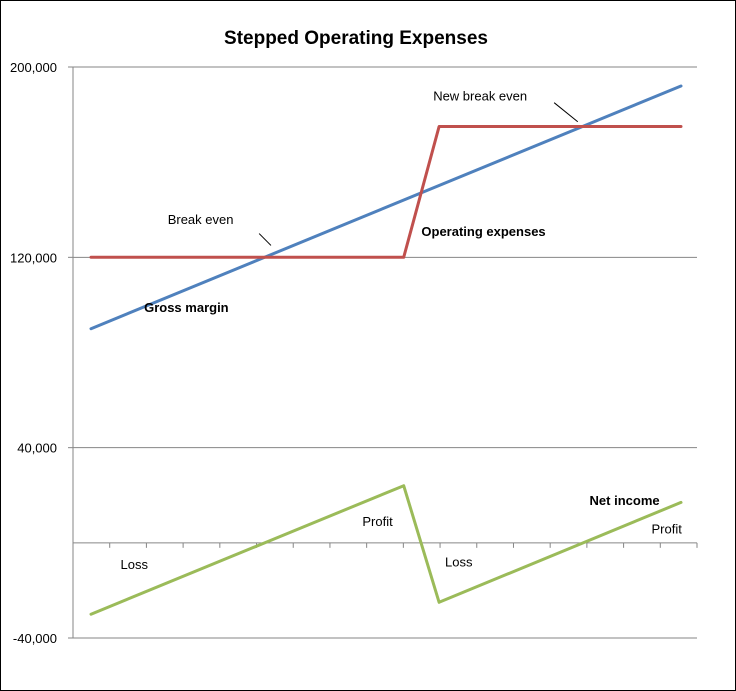 This screenshot has width=736, height=691. What do you see at coordinates (33, 257) in the screenshot?
I see `y-tick-label: 120,000` at bounding box center [33, 257].